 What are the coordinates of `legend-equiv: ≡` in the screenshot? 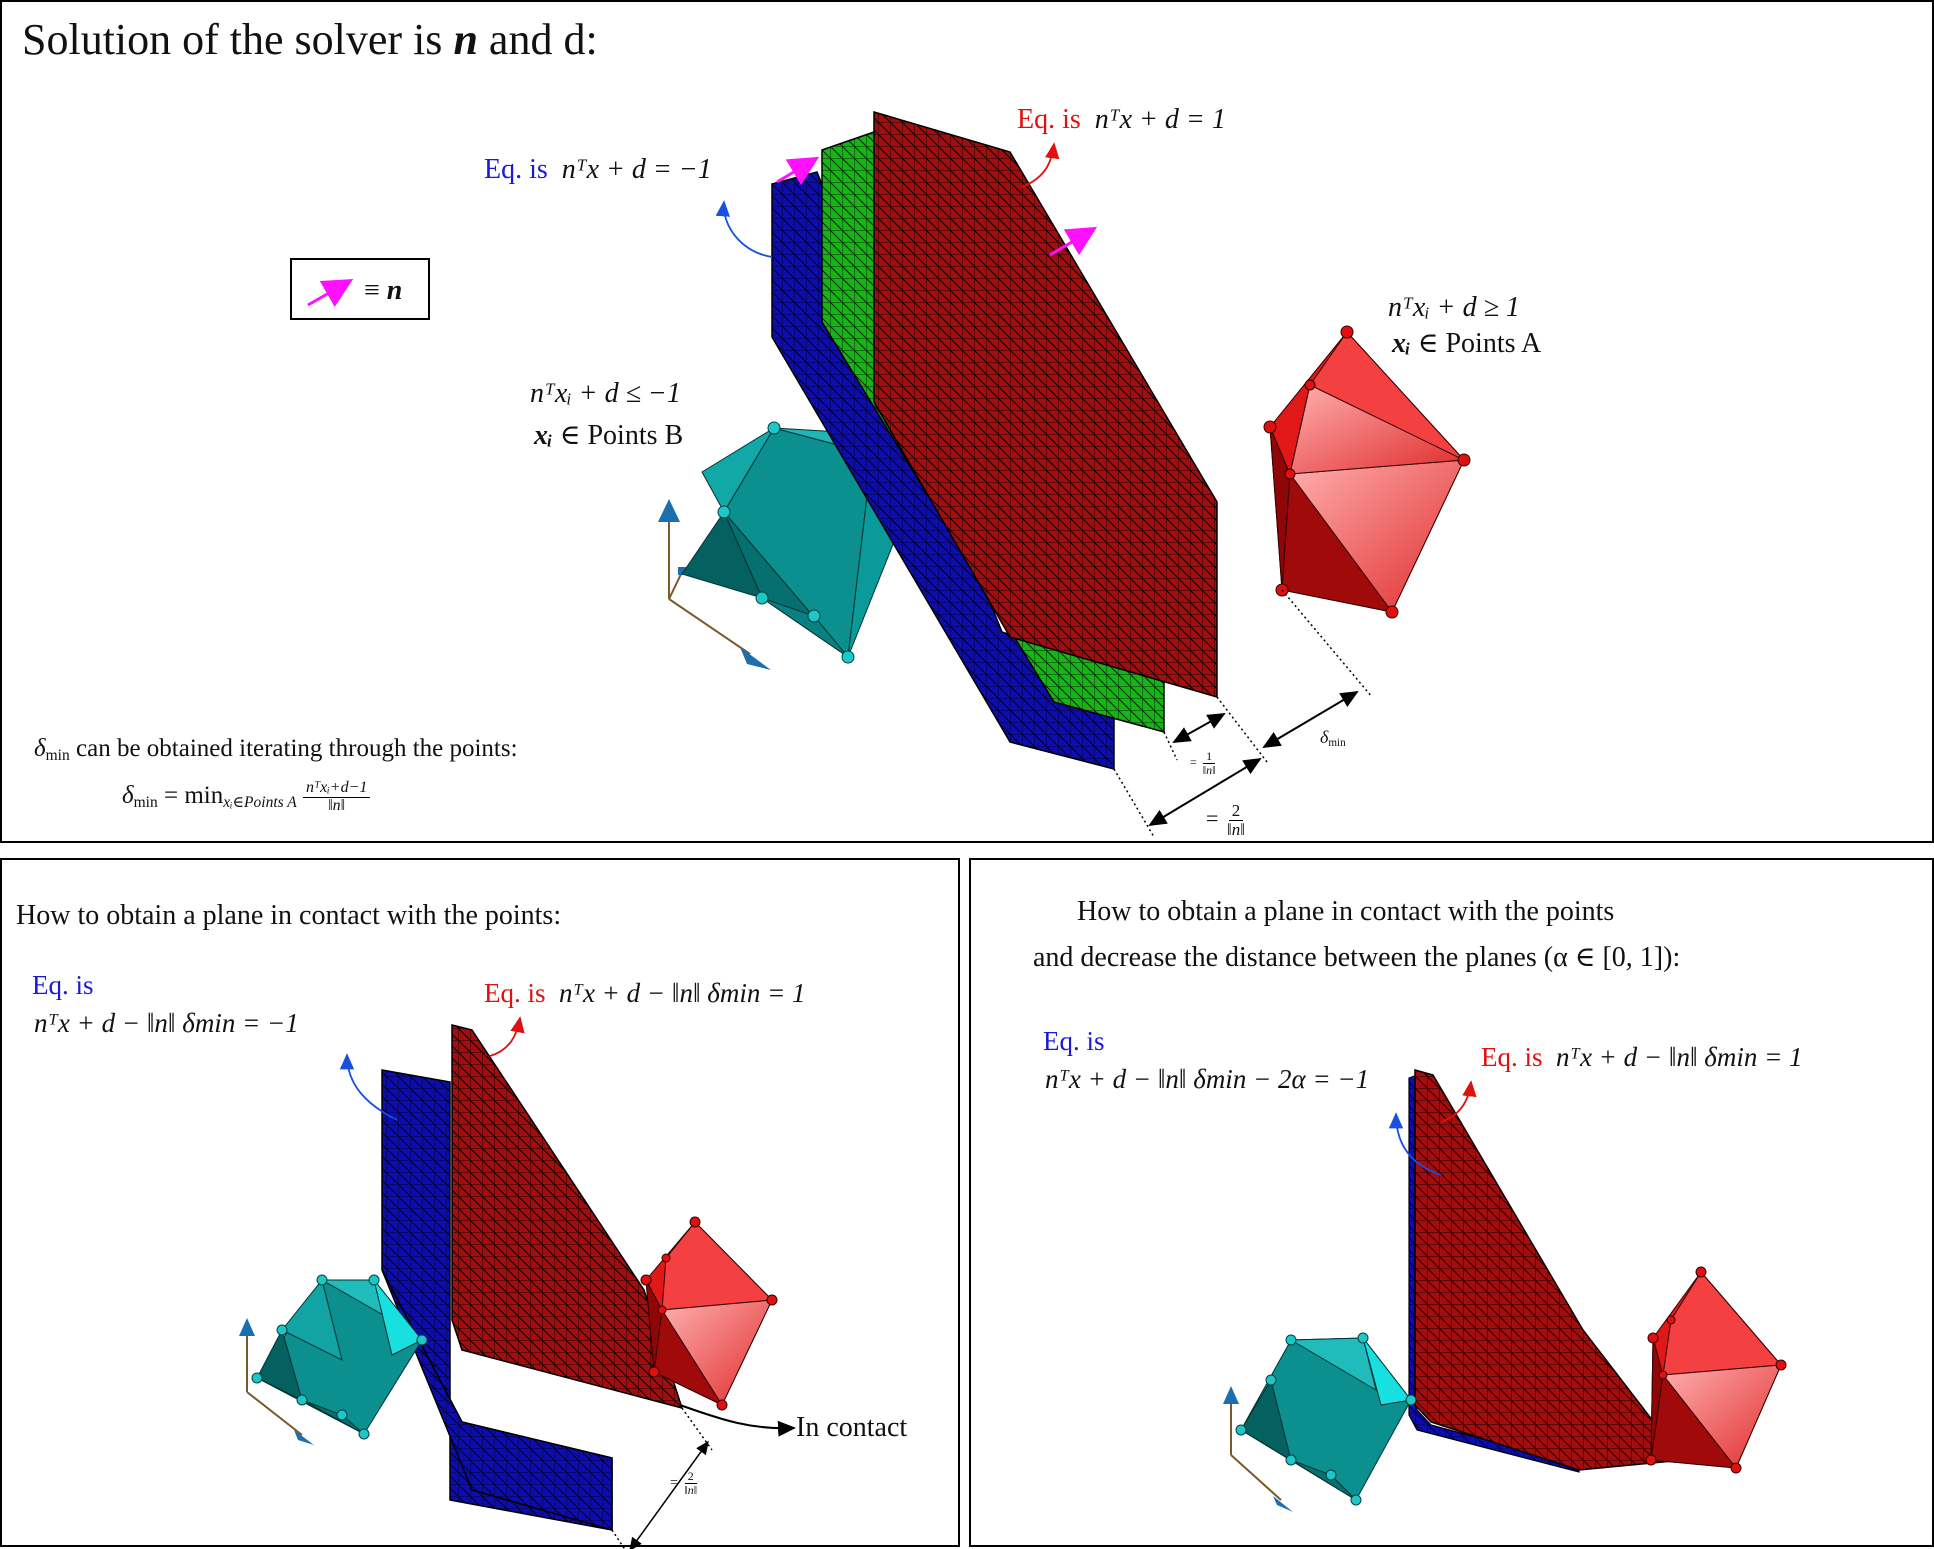 It's located at (372, 290).